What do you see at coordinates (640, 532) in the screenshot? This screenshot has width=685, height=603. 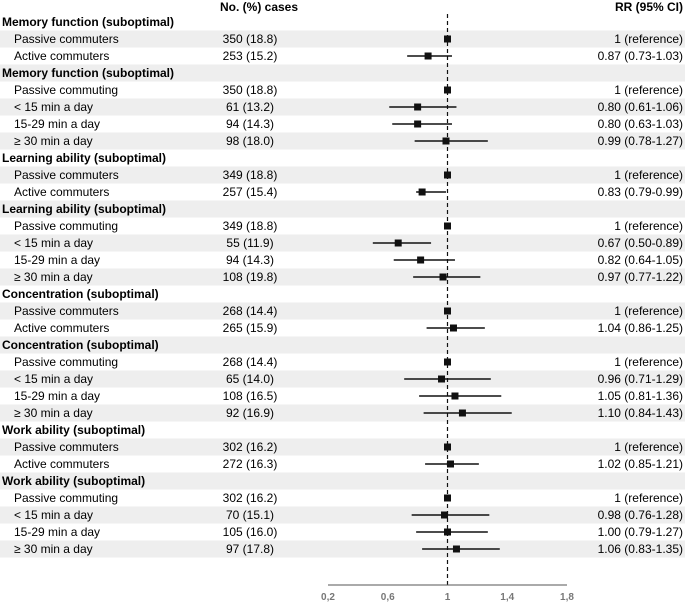 I see `row-rr-text: 1.00 (0.79-1.27)` at bounding box center [640, 532].